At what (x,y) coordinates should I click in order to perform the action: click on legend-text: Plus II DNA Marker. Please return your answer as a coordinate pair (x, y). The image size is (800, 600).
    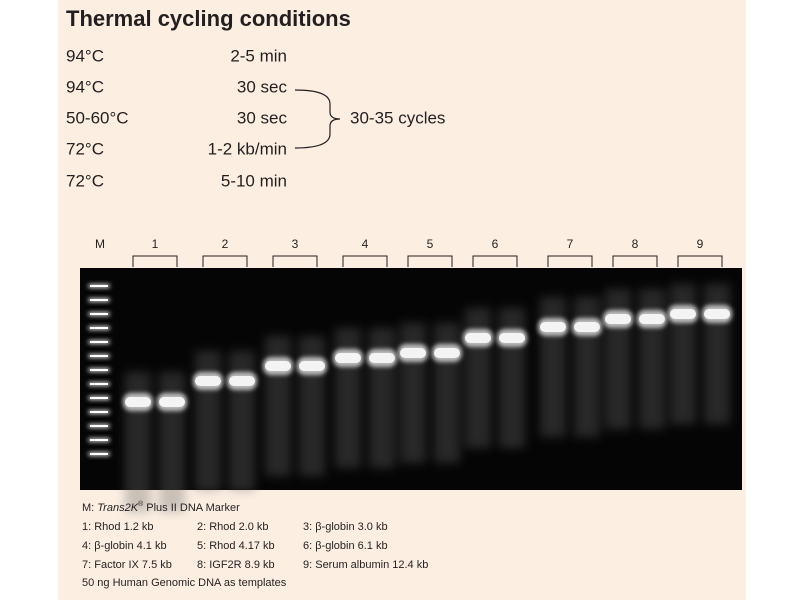
    Looking at the image, I should click on (191, 508).